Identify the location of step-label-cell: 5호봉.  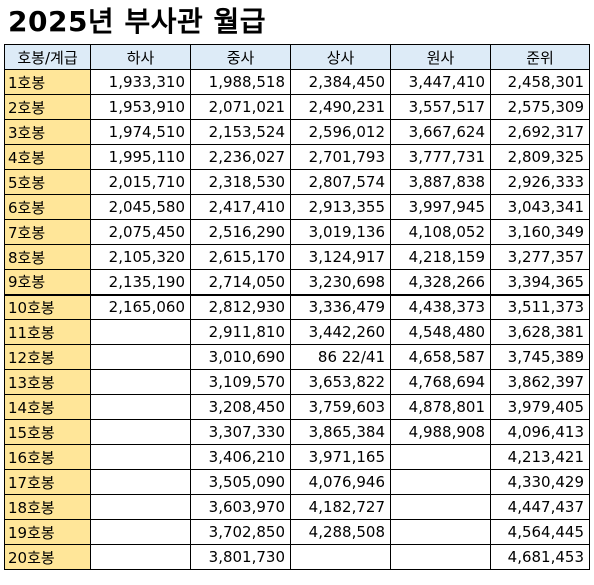
(47, 182).